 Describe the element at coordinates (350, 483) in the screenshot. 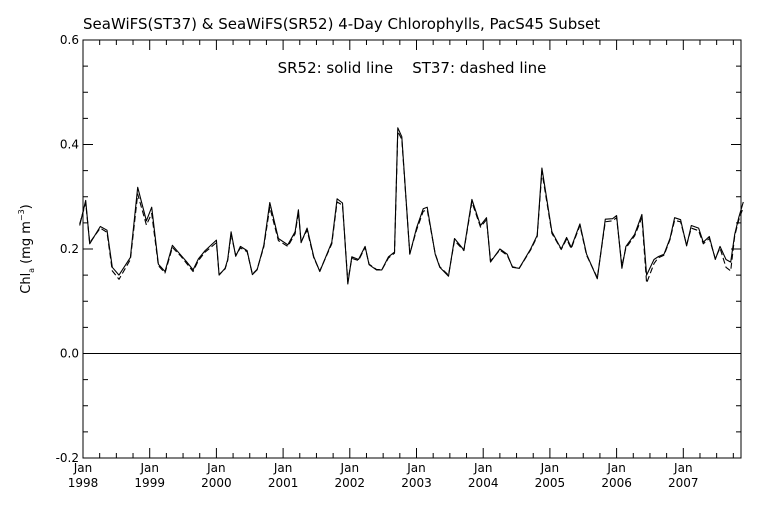

I see `x-tick-year-label: 2002` at that location.